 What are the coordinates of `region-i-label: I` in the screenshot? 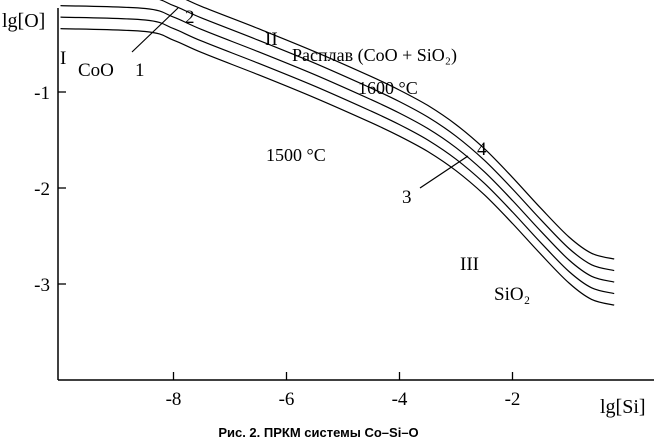 It's located at (63, 58).